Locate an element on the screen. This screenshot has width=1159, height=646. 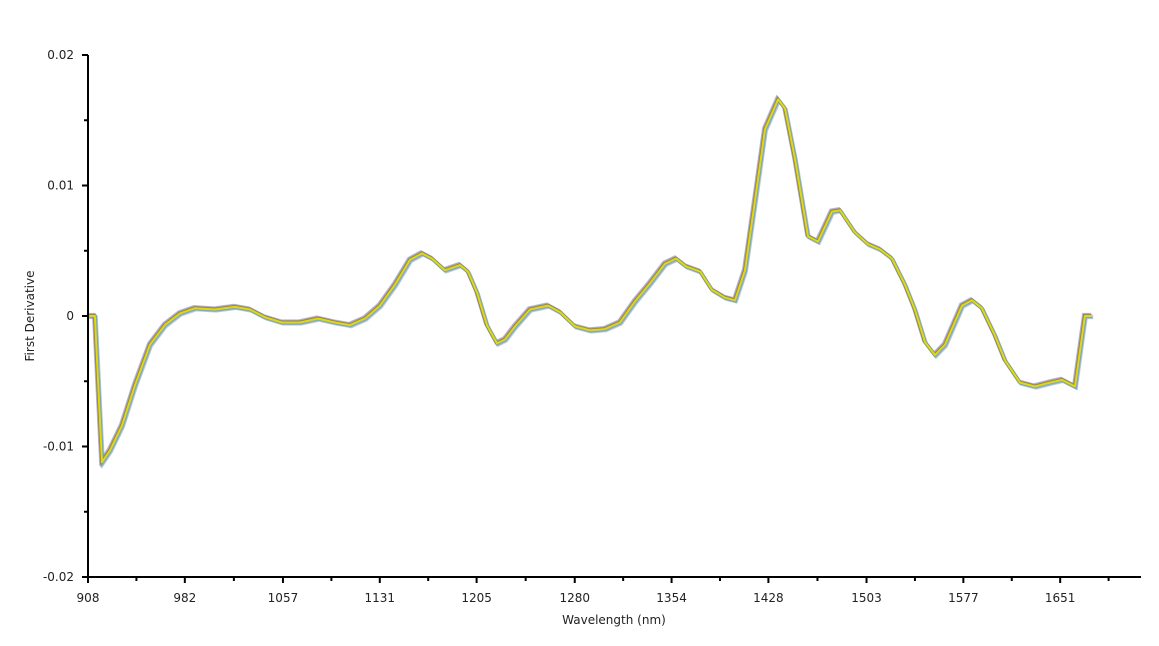
y-tick-label: -0.02 is located at coordinates (58, 577).